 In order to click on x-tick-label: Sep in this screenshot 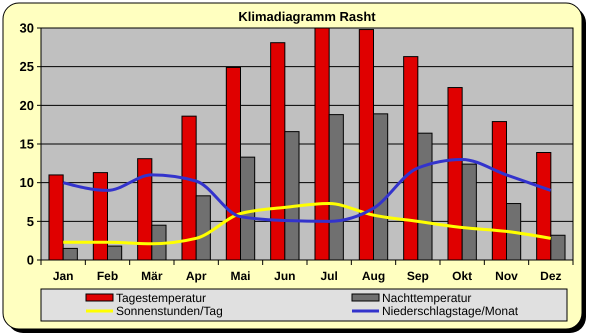, I will do `click(417, 276)`.